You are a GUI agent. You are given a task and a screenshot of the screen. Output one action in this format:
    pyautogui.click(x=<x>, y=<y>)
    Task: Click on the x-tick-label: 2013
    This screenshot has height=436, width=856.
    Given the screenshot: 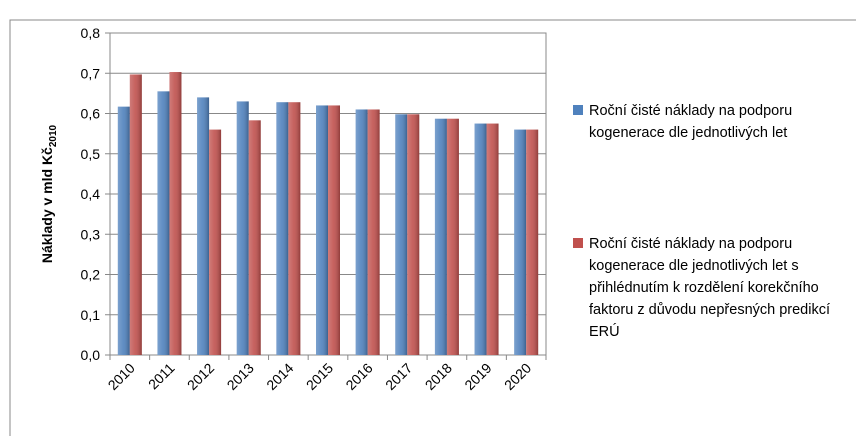 What is the action you would take?
    pyautogui.click(x=240, y=376)
    